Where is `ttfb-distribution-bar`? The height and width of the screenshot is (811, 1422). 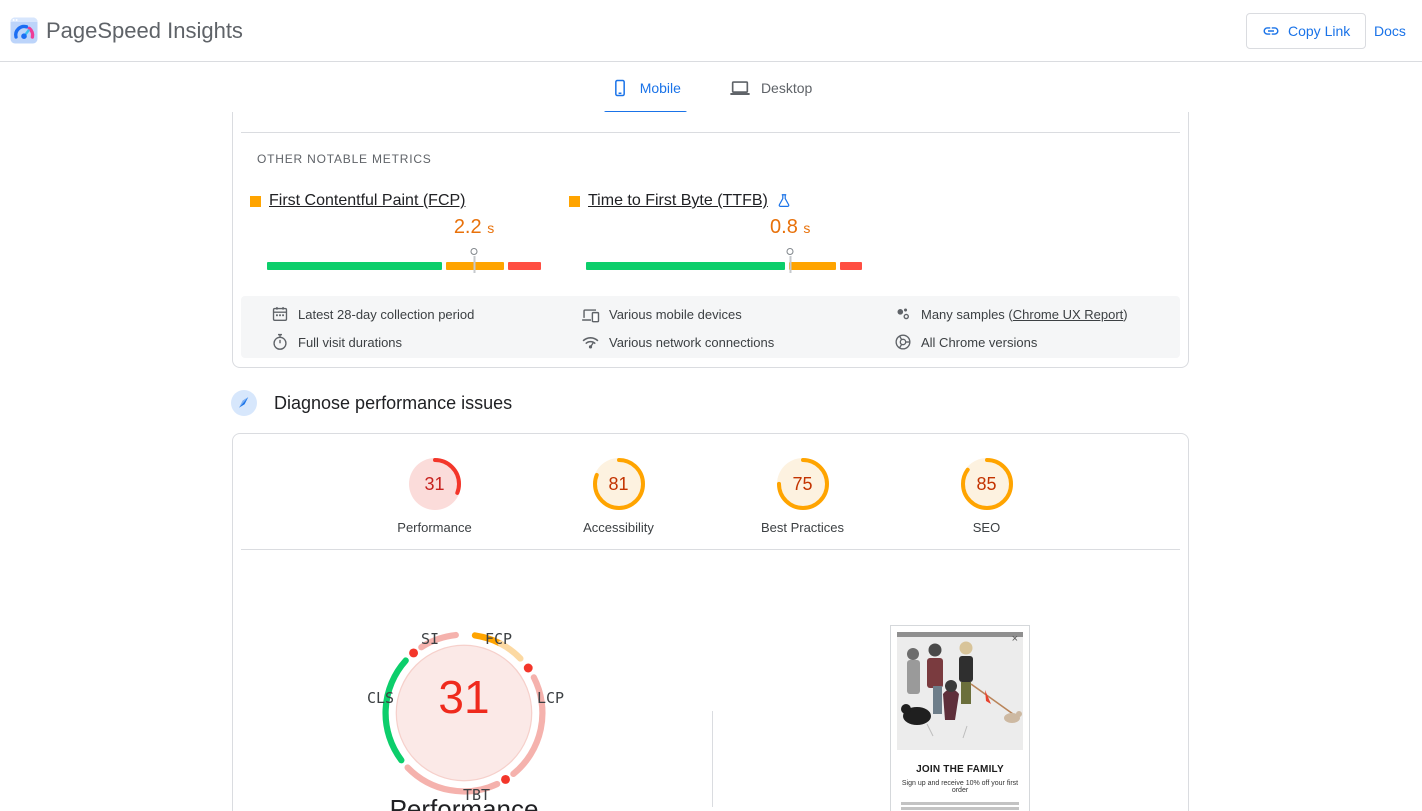
ttfb-distribution-bar is located at coordinates (724, 260).